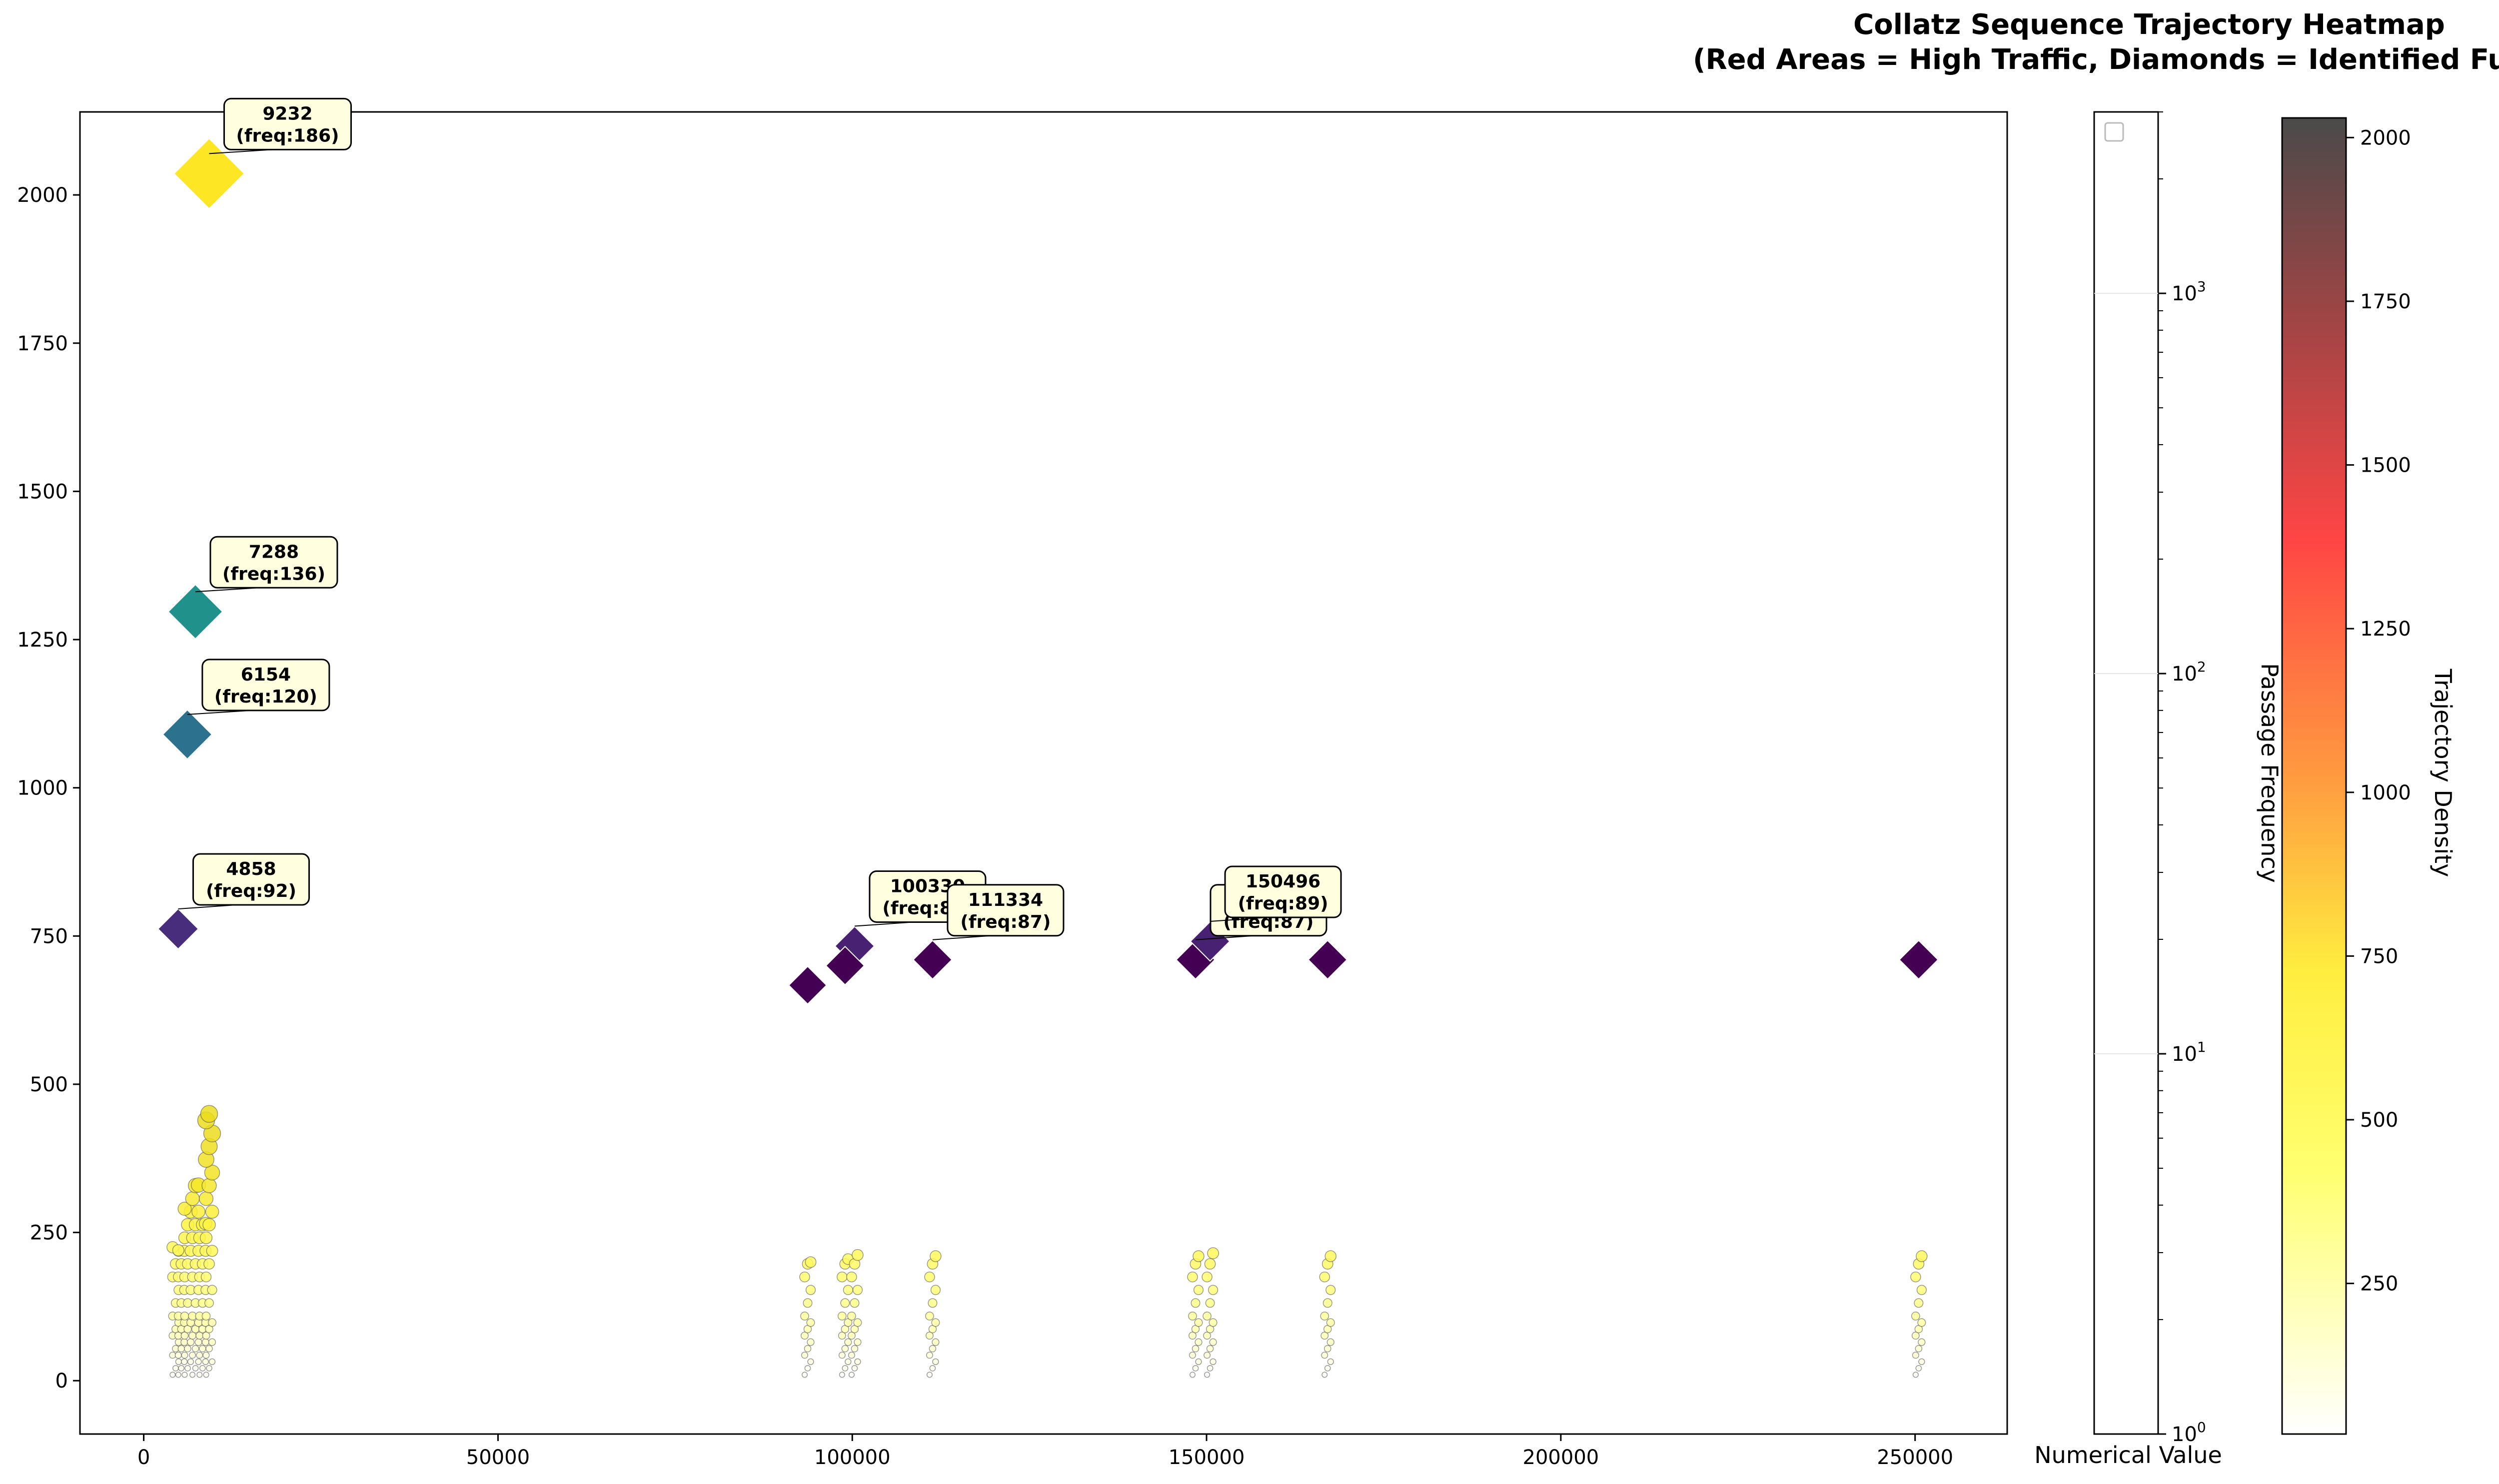 This screenshot has width=2499, height=1484. I want to click on colorbar-tick-label: 1250, so click(2385, 629).